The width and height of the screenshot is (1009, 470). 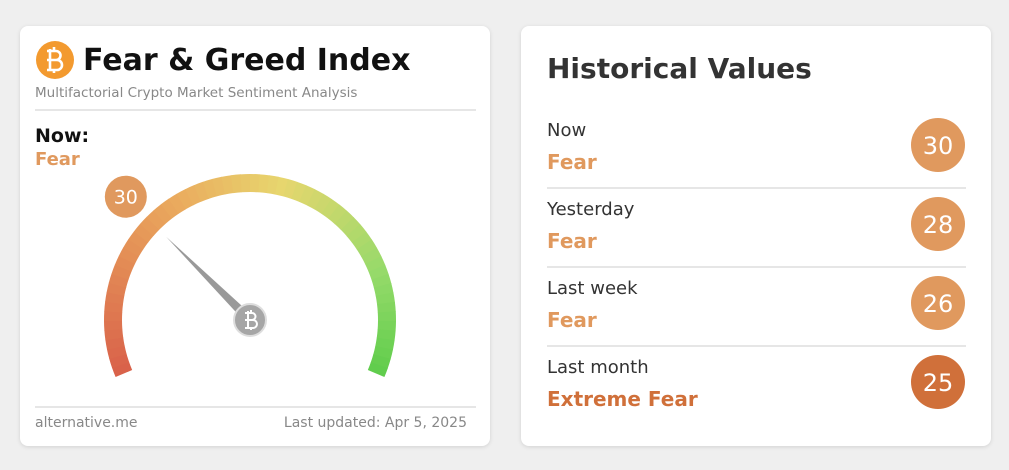 What do you see at coordinates (86, 423) in the screenshot?
I see `source: alternative.me` at bounding box center [86, 423].